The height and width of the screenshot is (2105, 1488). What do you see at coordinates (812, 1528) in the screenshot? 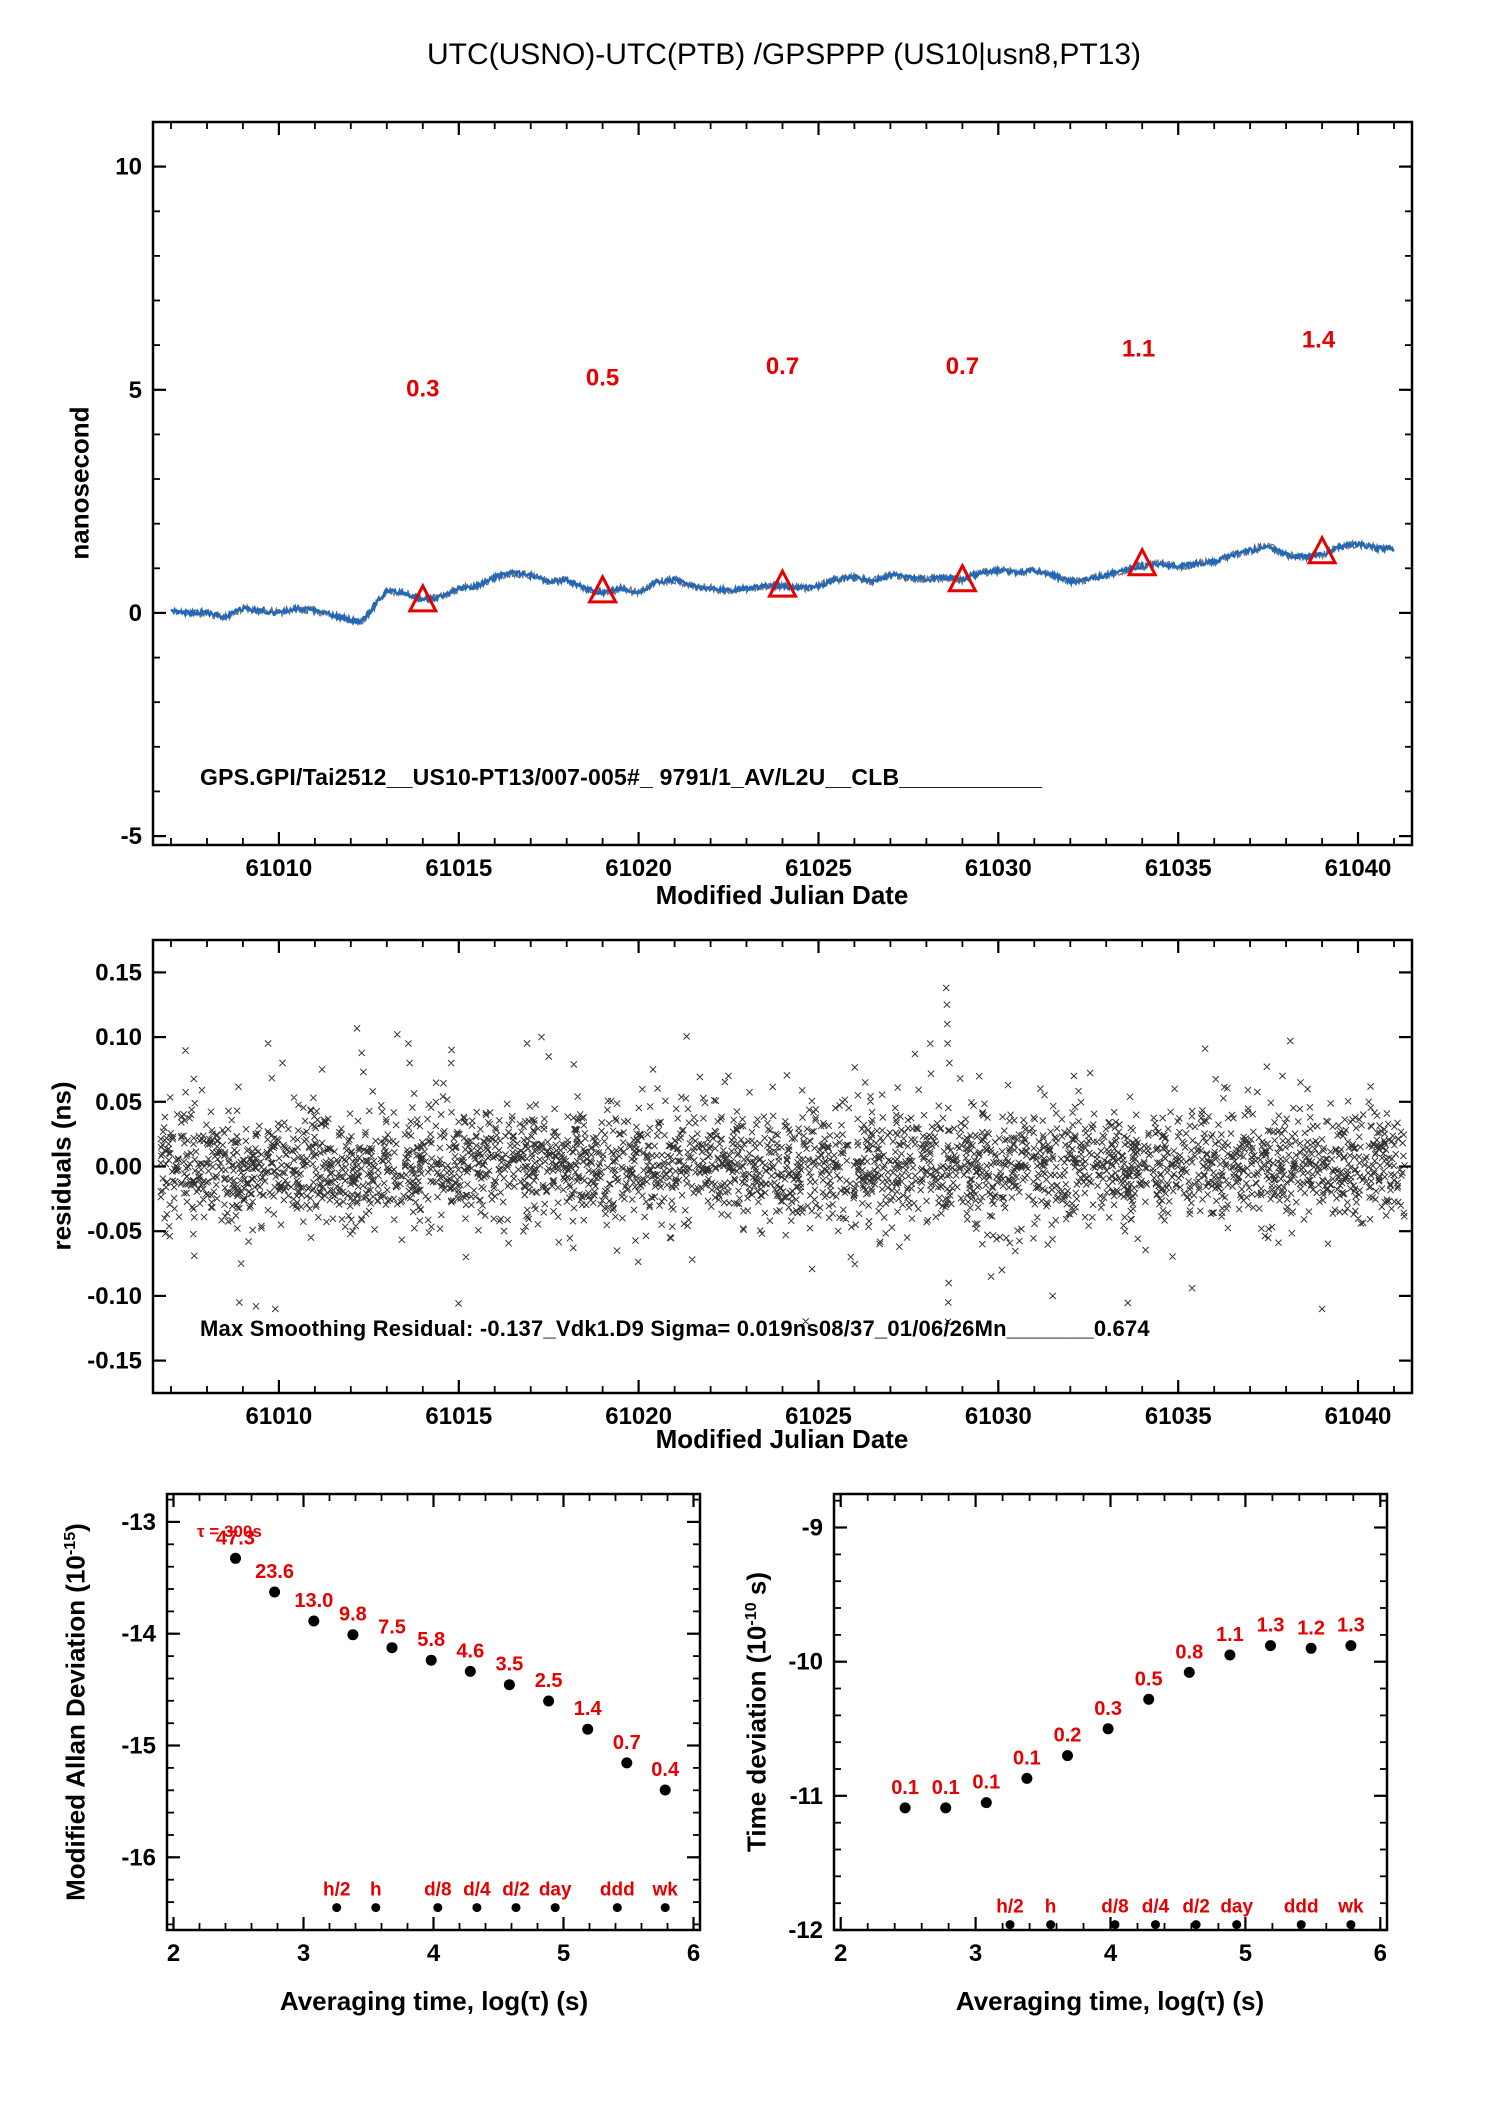
I see `svg-text: -9` at bounding box center [812, 1528].